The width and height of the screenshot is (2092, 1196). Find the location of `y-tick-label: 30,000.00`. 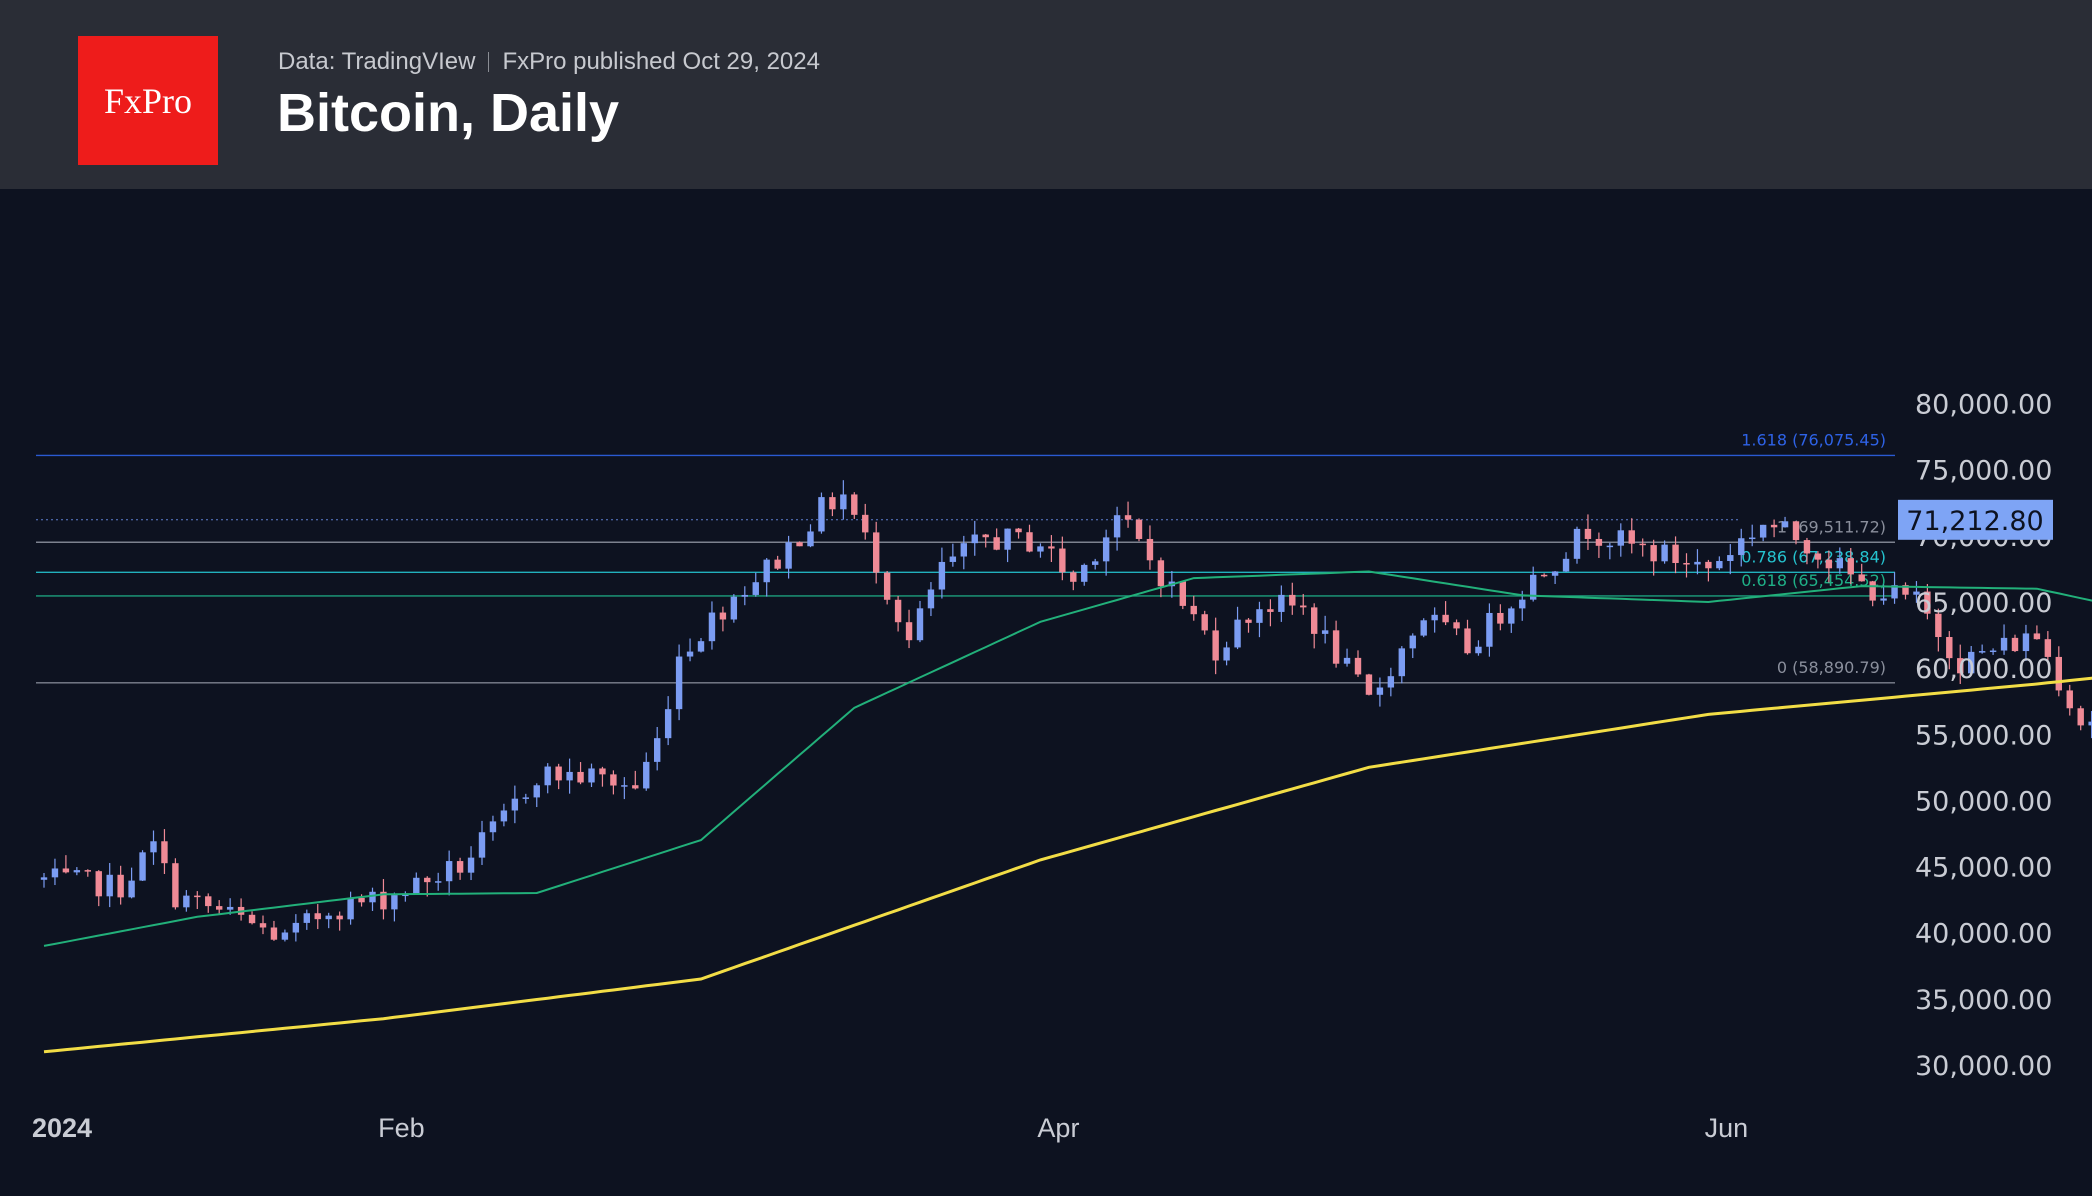

y-tick-label: 30,000.00 is located at coordinates (1983, 1066).